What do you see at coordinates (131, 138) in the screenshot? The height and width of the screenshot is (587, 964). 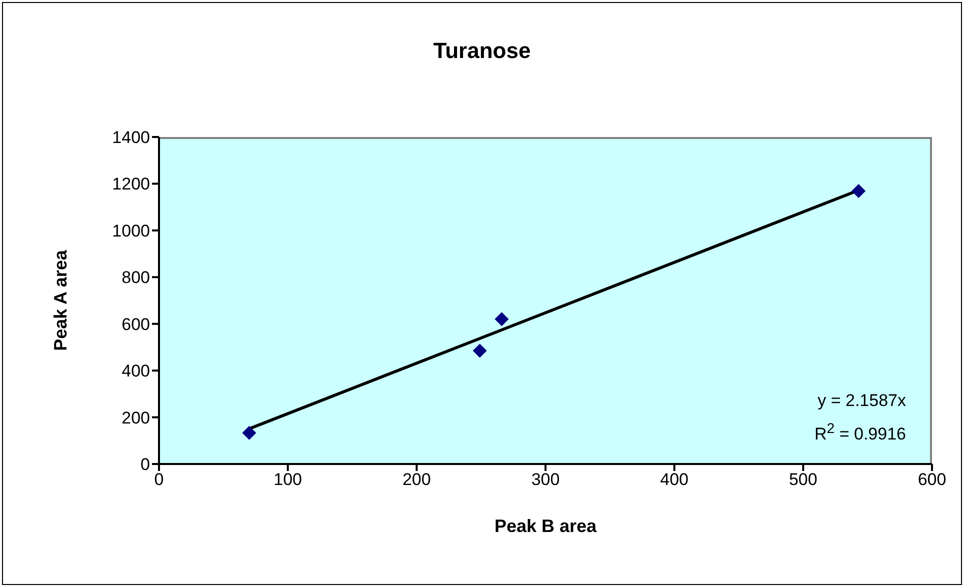 I see `y-tick-label: 1400` at bounding box center [131, 138].